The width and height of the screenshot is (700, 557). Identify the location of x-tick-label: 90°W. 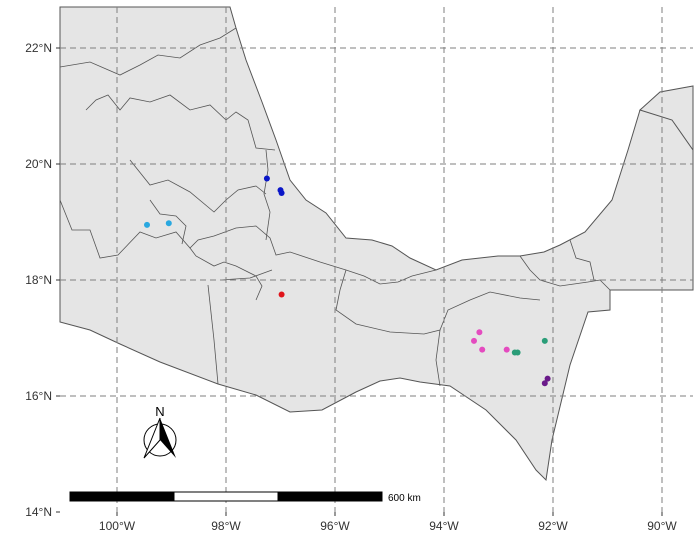
(662, 526).